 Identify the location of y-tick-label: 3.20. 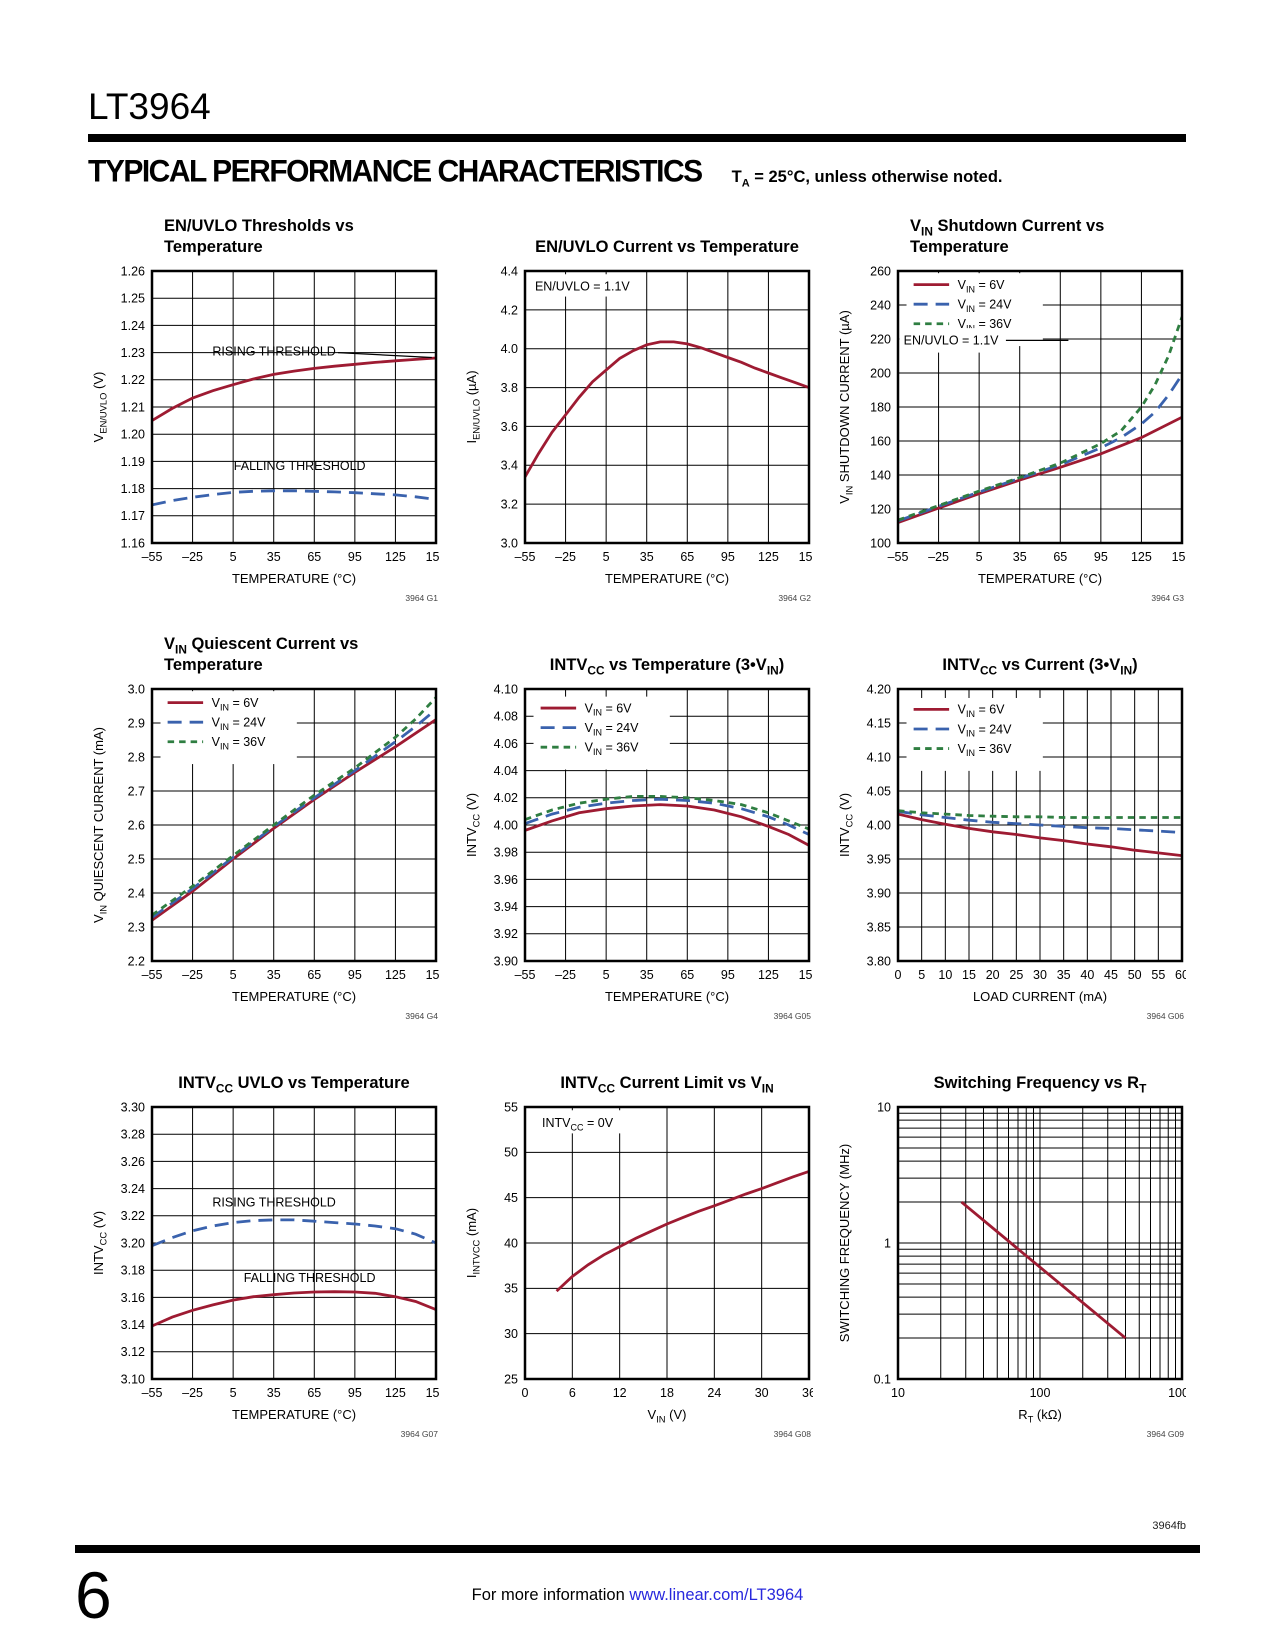
(133, 1244).